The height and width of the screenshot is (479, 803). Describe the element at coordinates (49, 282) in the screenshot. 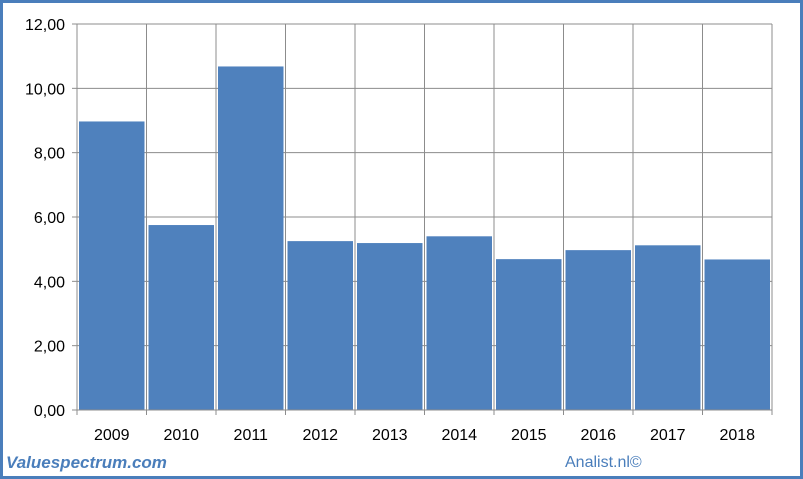

I see `y-tick-label: 4,00` at that location.